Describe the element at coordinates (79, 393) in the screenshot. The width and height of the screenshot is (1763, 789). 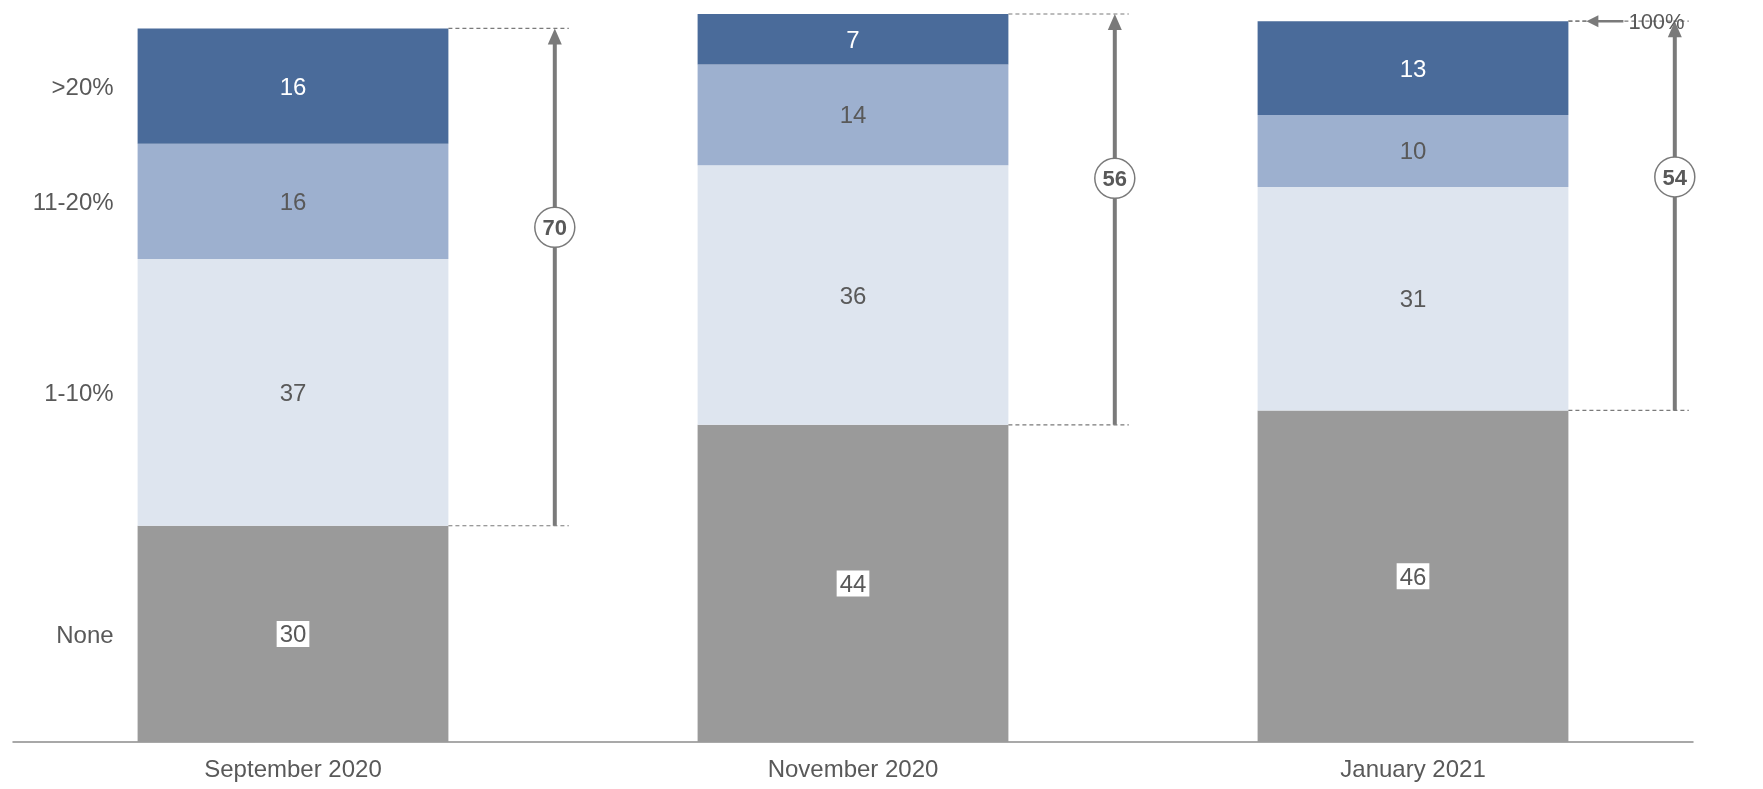
I see `series-label: 1-10%` at that location.